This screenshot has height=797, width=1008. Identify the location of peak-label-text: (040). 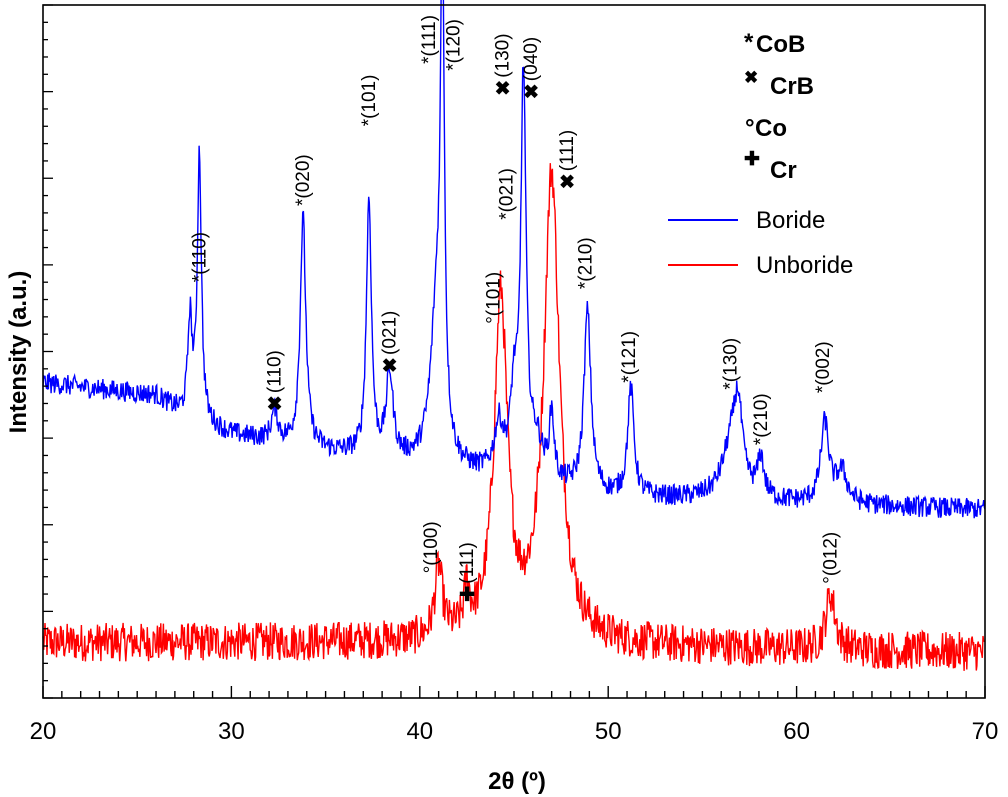
(531, 59).